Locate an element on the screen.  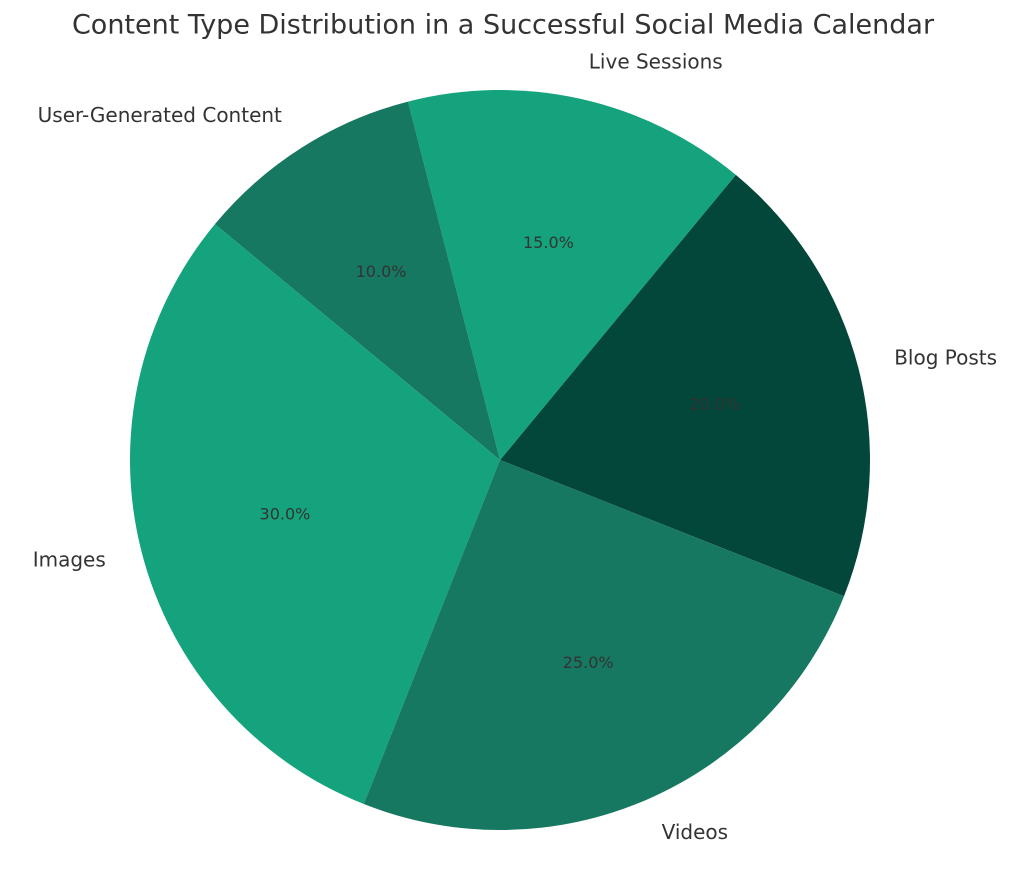
value-label: 30.0% is located at coordinates (285, 514).